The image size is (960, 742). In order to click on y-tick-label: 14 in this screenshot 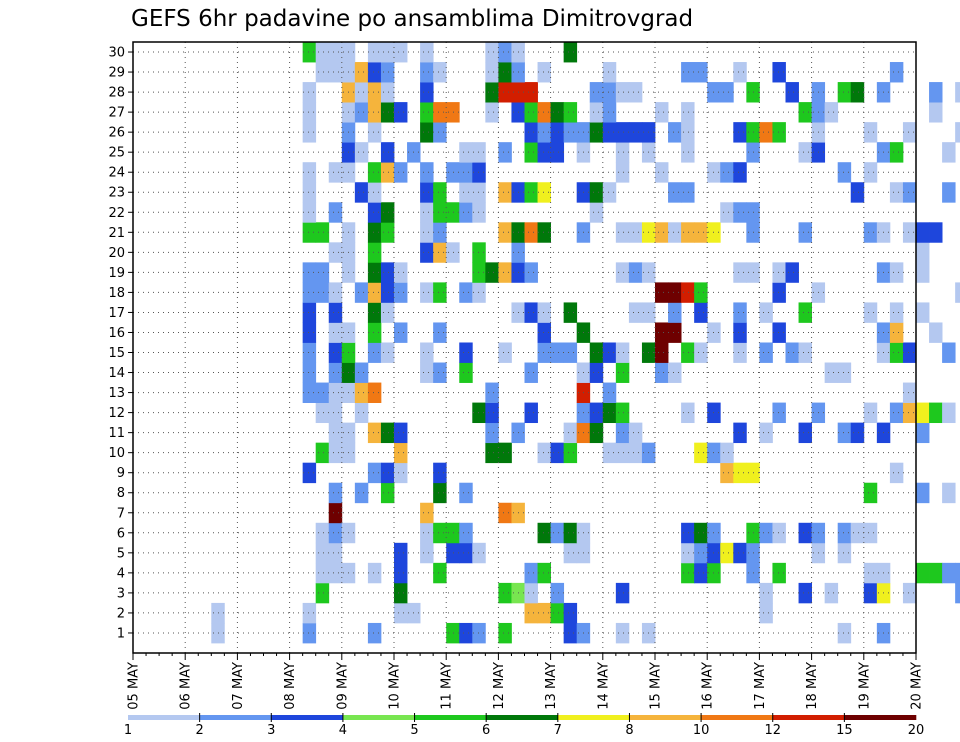, I will do `click(116, 373)`.